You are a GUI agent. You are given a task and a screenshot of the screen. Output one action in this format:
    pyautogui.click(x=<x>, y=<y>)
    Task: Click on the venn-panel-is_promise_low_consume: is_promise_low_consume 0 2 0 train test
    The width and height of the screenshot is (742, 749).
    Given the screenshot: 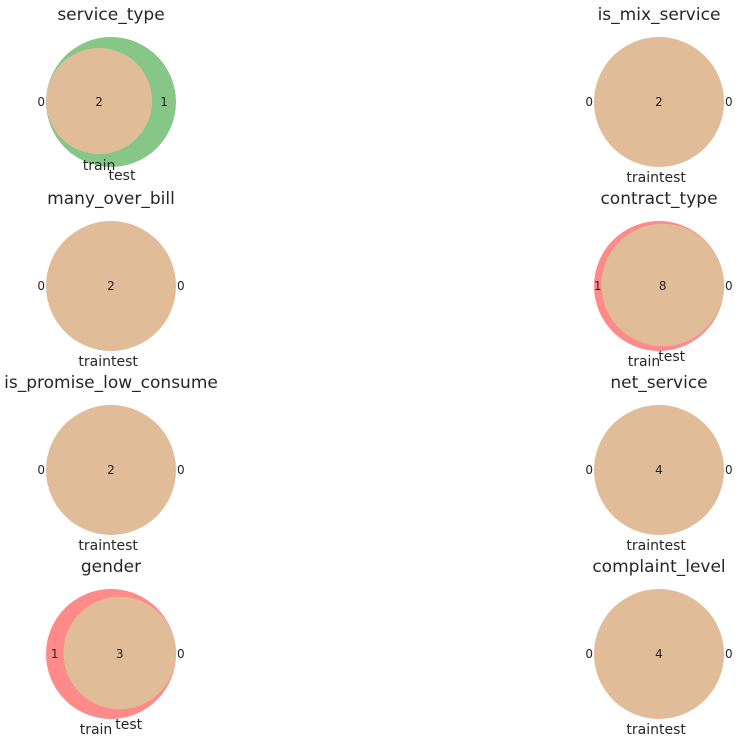 What is the action you would take?
    pyautogui.click(x=111, y=463)
    